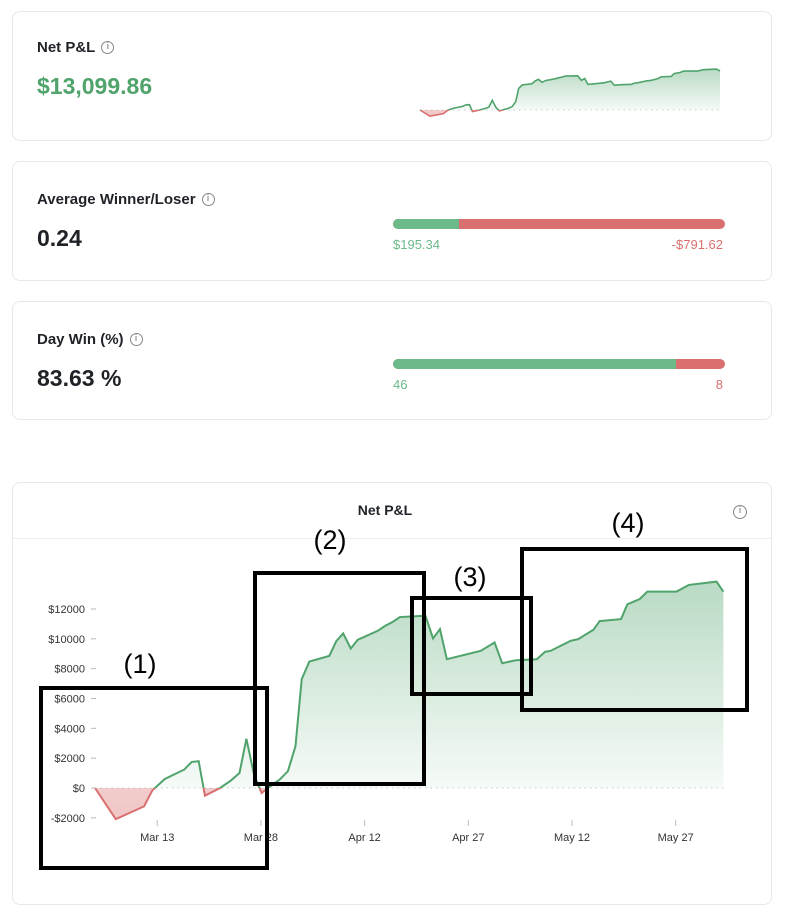 The image size is (790, 920). Describe the element at coordinates (534, 364) in the screenshot. I see `wins-fill` at that location.